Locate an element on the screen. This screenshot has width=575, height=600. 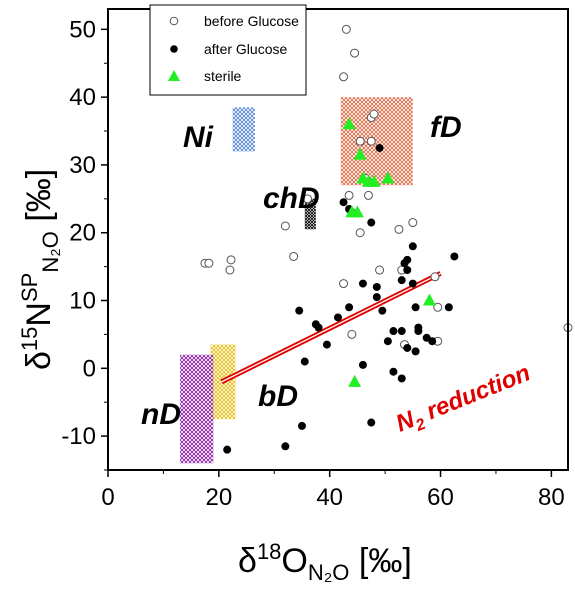
legend-label-before-glucose: before Glucose is located at coordinates (251, 21).